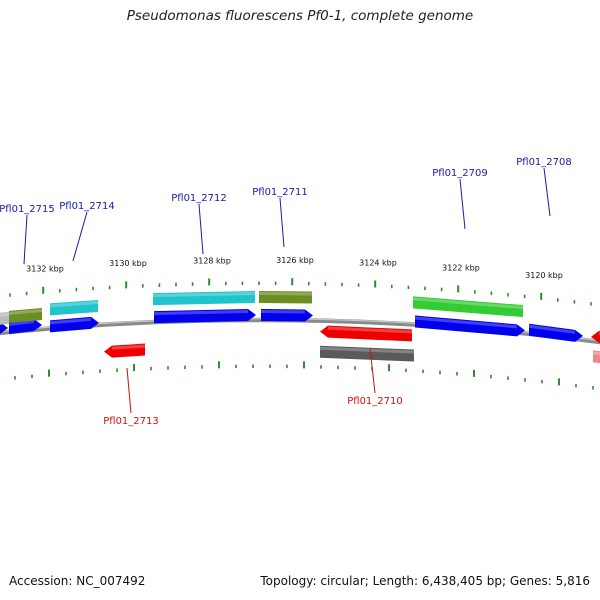 This screenshot has width=600, height=600. What do you see at coordinates (212, 260) in the screenshot?
I see `ruler-tick-label: 3128 kbp` at bounding box center [212, 260].